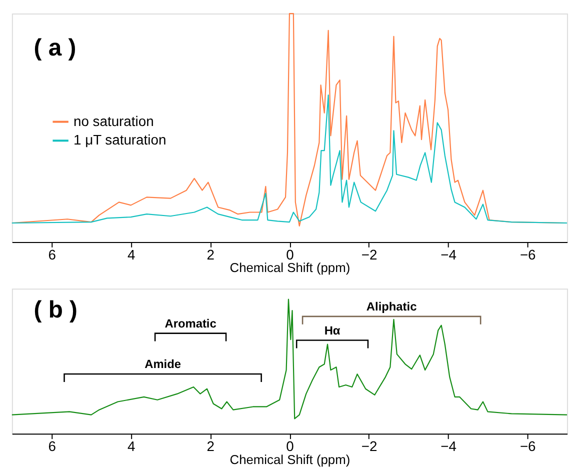 The width and height of the screenshot is (569, 468). Describe the element at coordinates (56, 310) in the screenshot. I see `annotation: ( b )` at that location.